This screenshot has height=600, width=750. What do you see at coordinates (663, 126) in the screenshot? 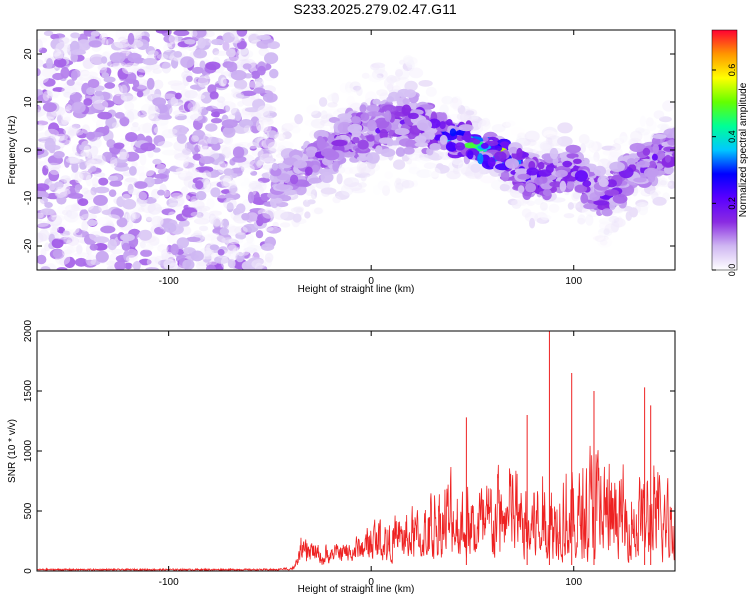
I see `spectrogram-cell-1942` at bounding box center [663, 126].